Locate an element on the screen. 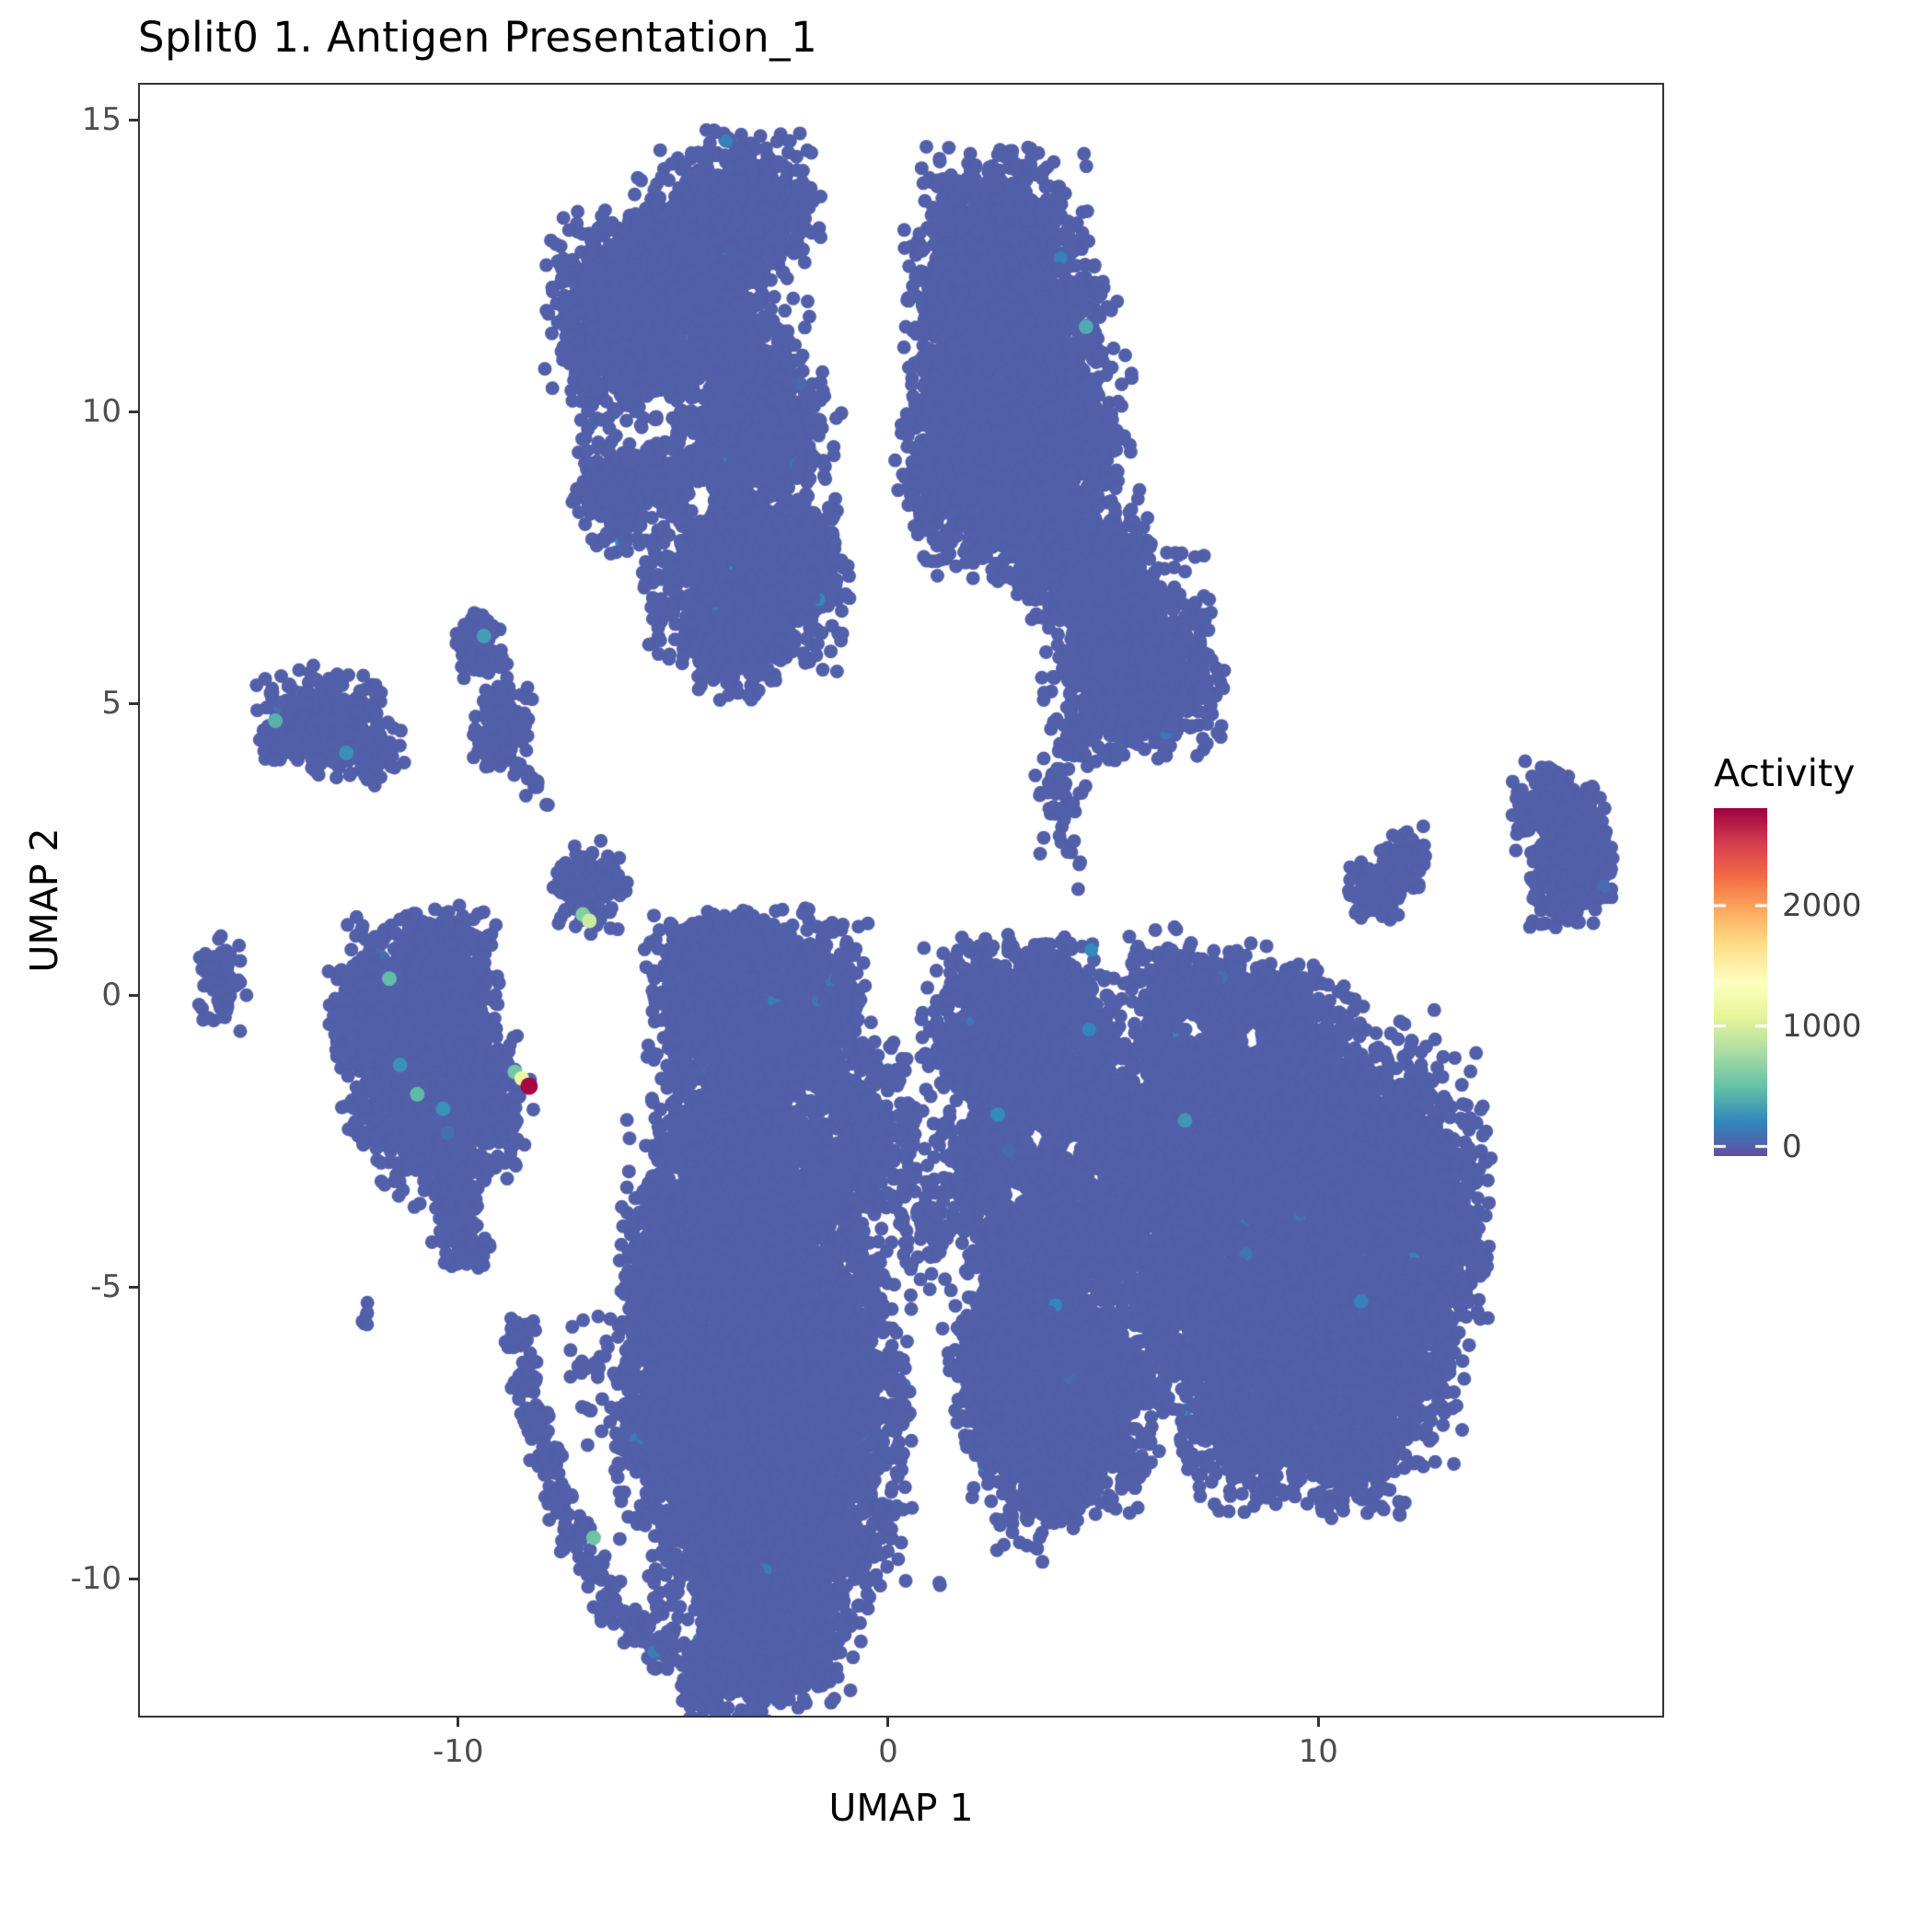 This screenshot has height=1932, width=1932. legend-tick-label: 1000 is located at coordinates (1822, 1026).